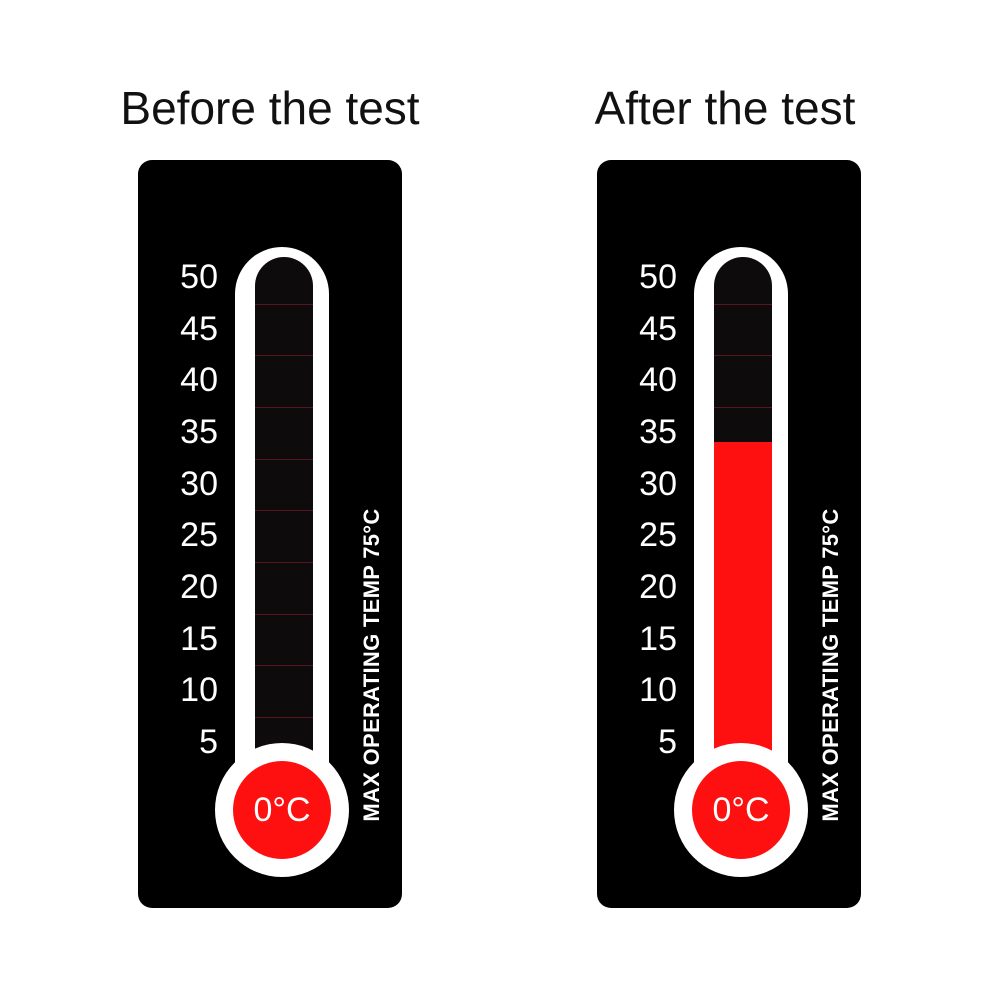 This screenshot has width=1001, height=1001. Describe the element at coordinates (270, 108) in the screenshot. I see `panel-title: Before the test` at that location.